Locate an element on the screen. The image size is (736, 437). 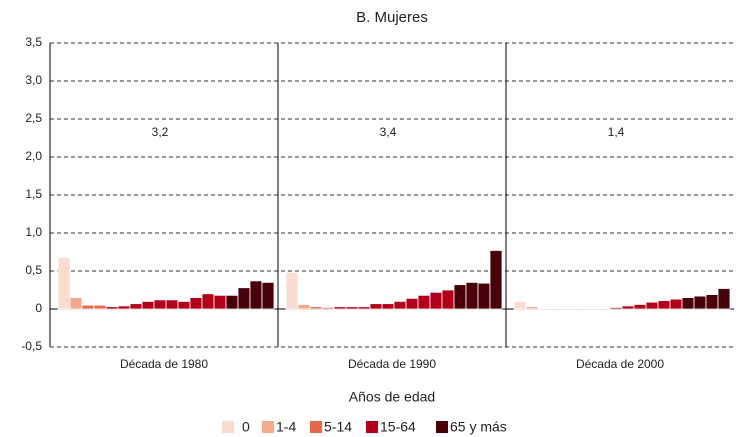
y-tick-label: 2,5 is located at coordinates (33, 118).